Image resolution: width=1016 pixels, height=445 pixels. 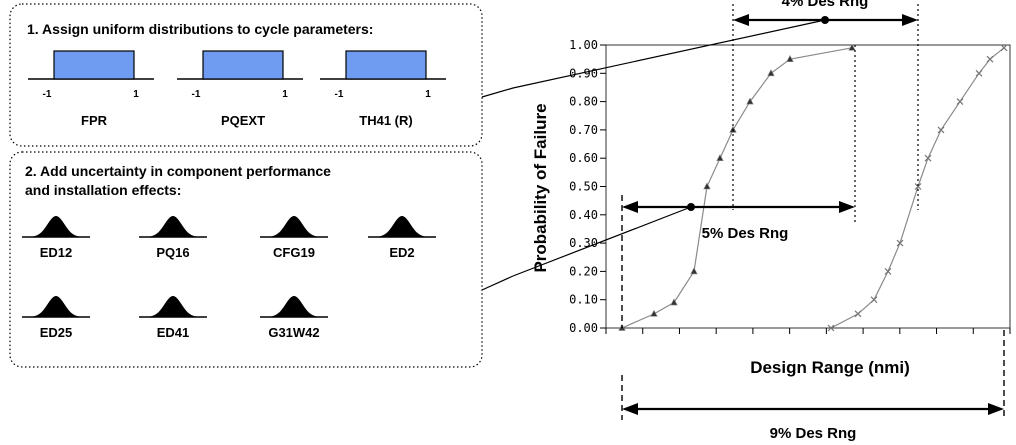 I want to click on 9pct-label: 9% Des Rng, so click(x=813, y=433).